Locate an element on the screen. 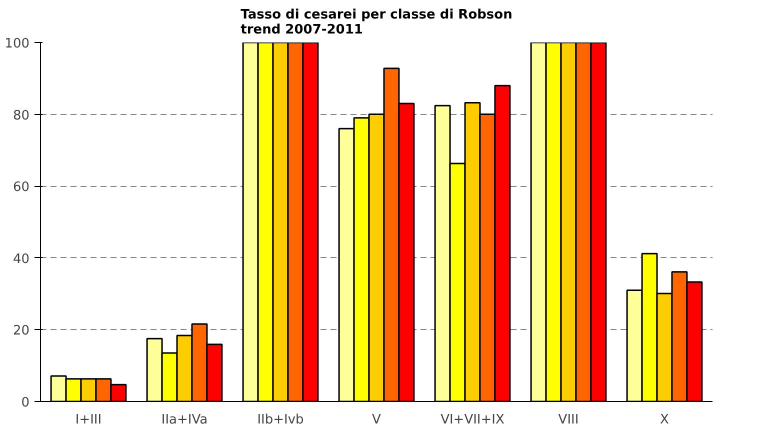 Image resolution: width=762 pixels, height=441 pixels. x-tick-label: VIII is located at coordinates (568, 420).